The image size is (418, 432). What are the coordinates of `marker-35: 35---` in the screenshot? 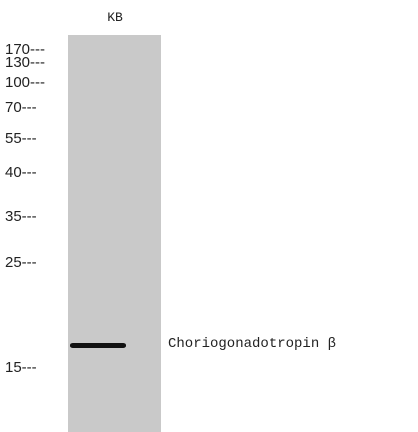 It's located at (21, 216).